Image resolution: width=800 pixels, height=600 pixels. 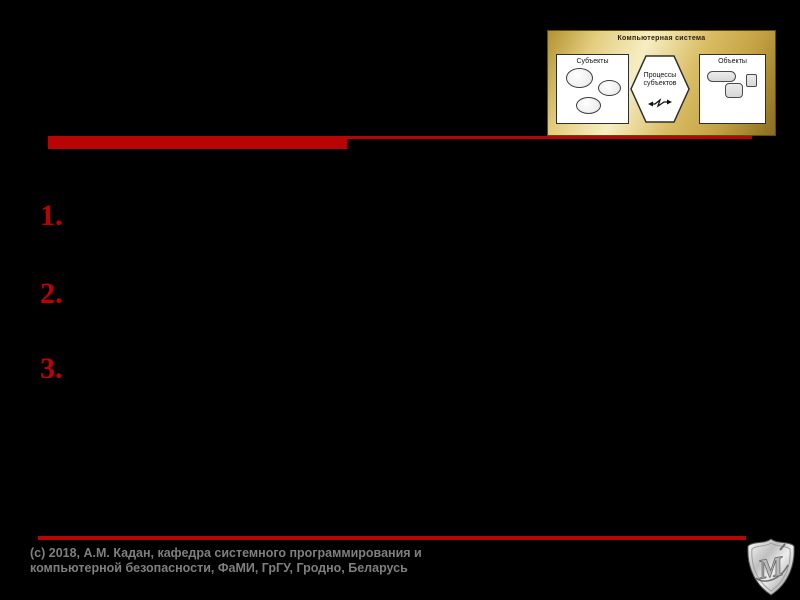 What do you see at coordinates (732, 61) in the screenshot?
I see `objects-label: Объекты` at bounding box center [732, 61].